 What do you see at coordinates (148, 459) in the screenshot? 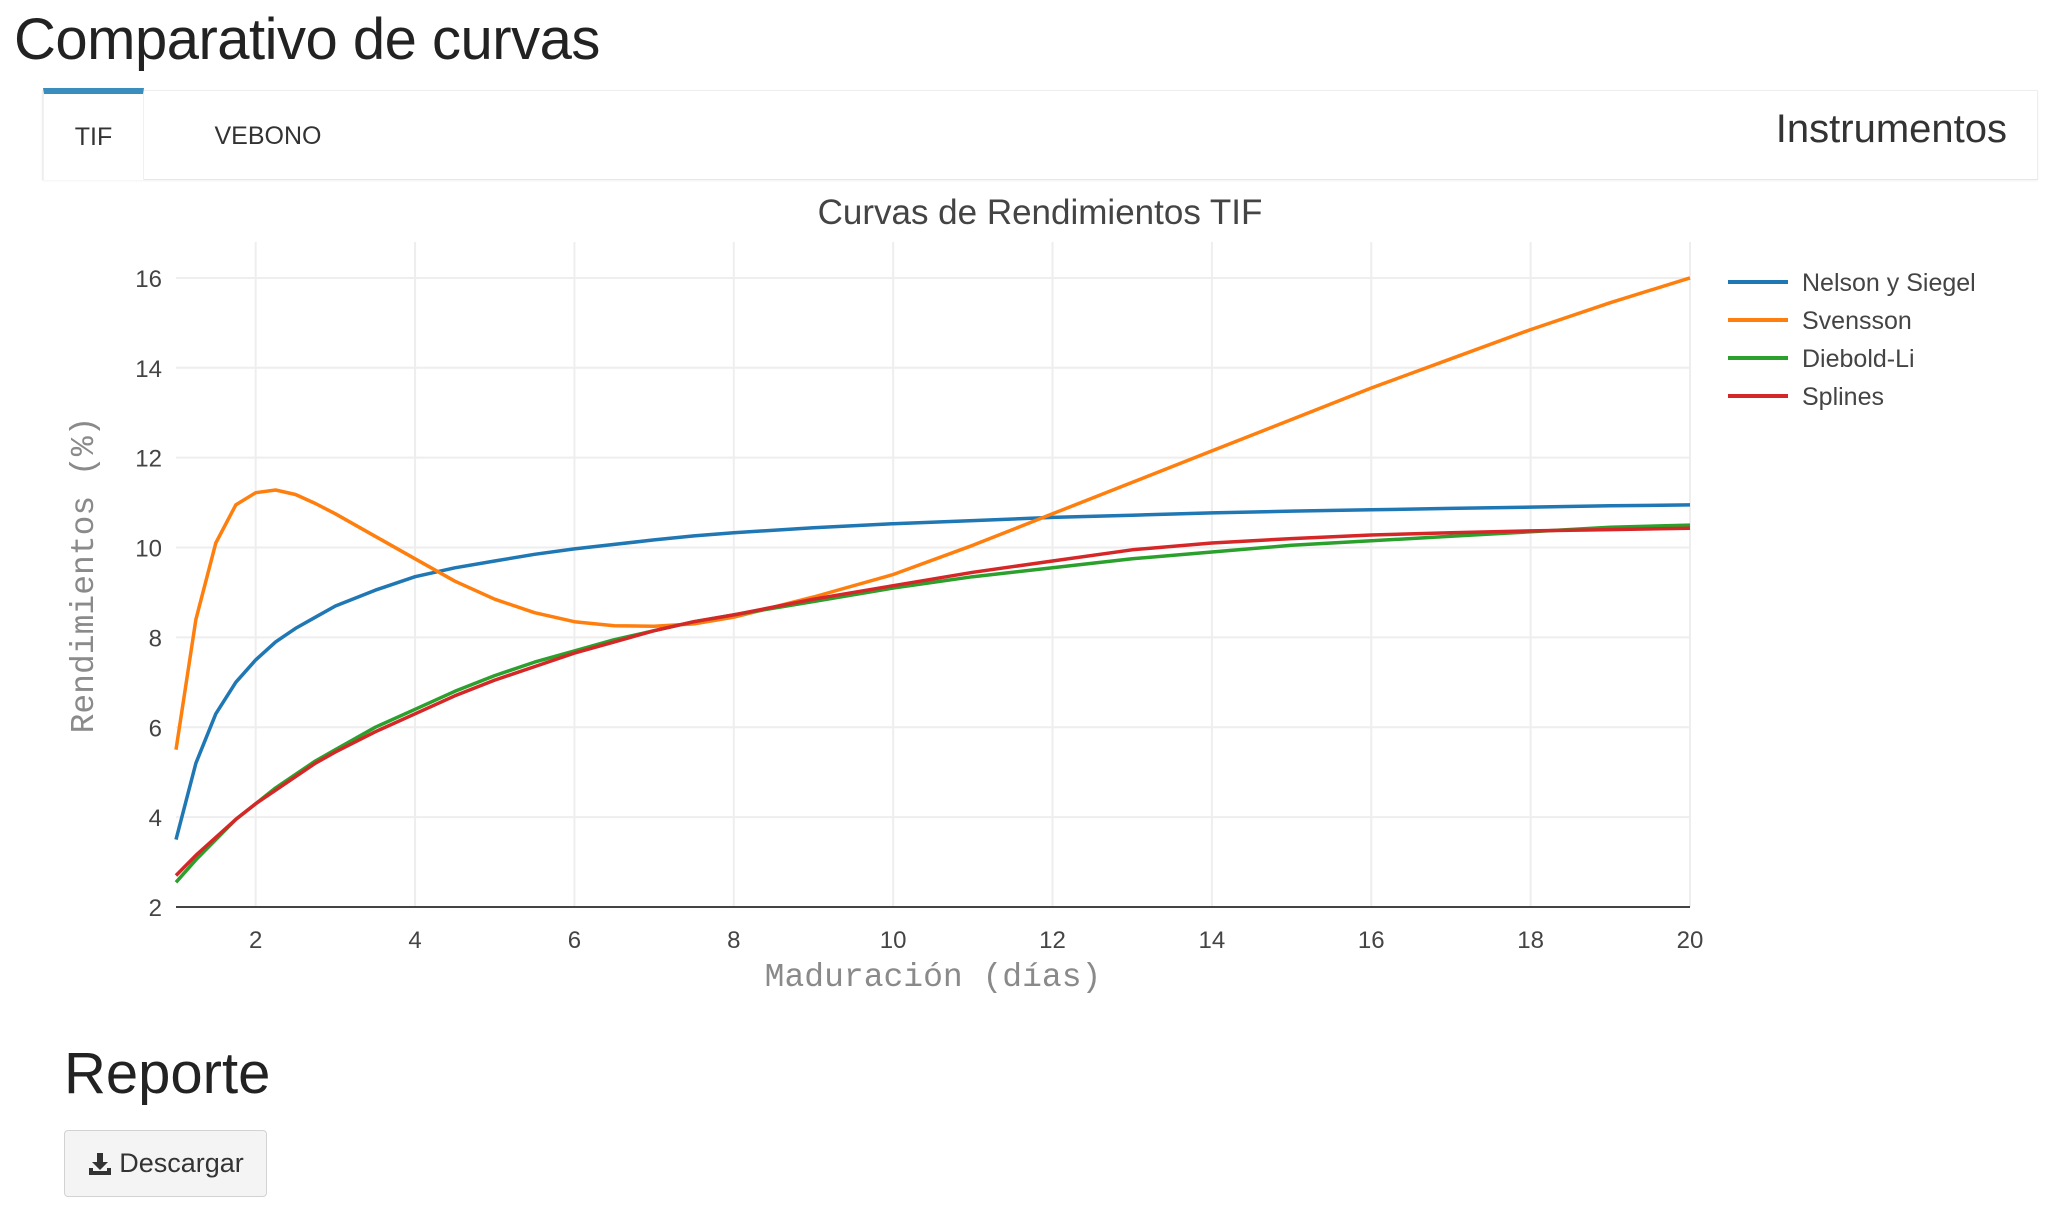
I see `y-tick-label: 12` at bounding box center [148, 459].